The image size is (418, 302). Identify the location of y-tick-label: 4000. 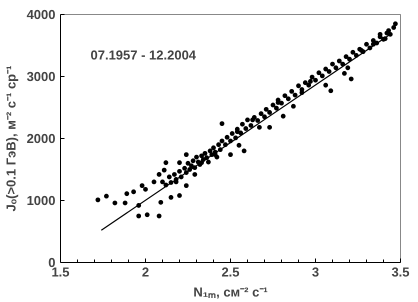
(41, 14).